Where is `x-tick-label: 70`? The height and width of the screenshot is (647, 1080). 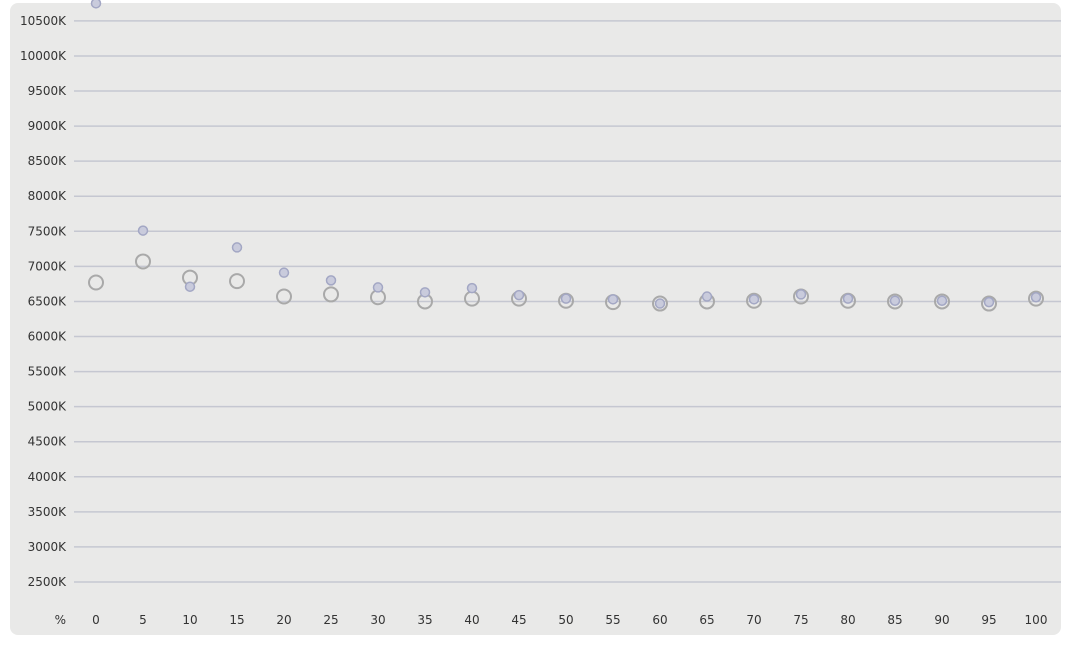 x-tick-label: 70 is located at coordinates (753, 620).